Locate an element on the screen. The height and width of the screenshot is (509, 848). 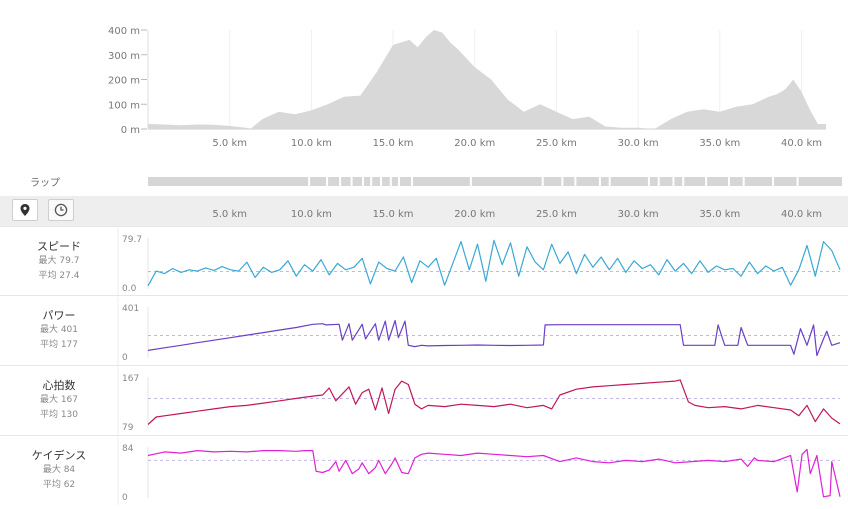
power-y-min-label: 0 is located at coordinates (125, 358).